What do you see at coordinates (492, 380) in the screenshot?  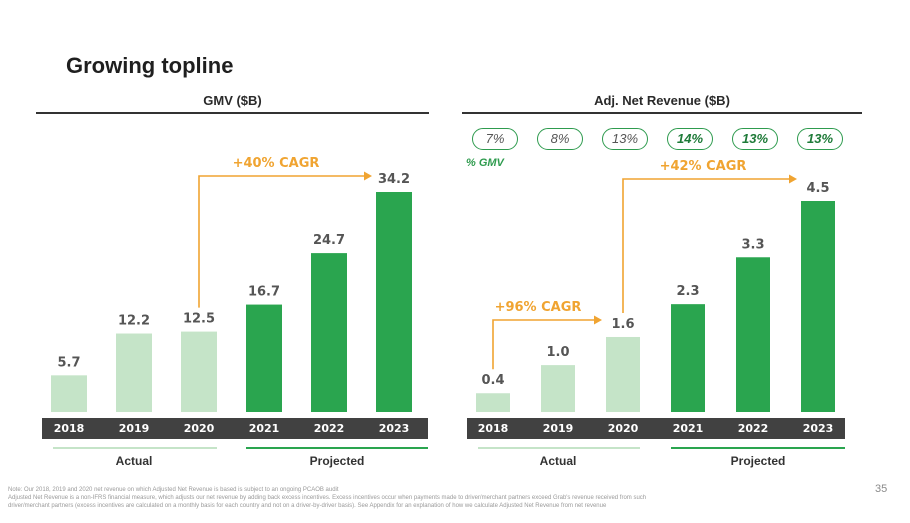 I see `data-label-2018: 0.4` at bounding box center [492, 380].